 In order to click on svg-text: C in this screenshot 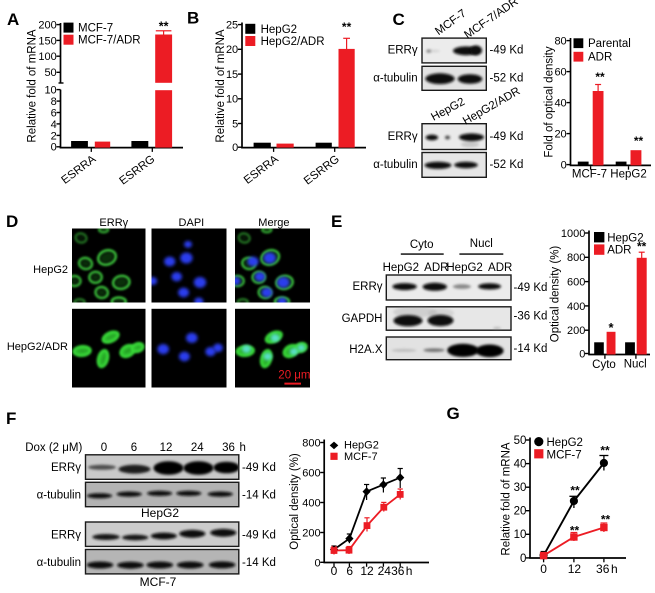, I will do `click(399, 19)`.